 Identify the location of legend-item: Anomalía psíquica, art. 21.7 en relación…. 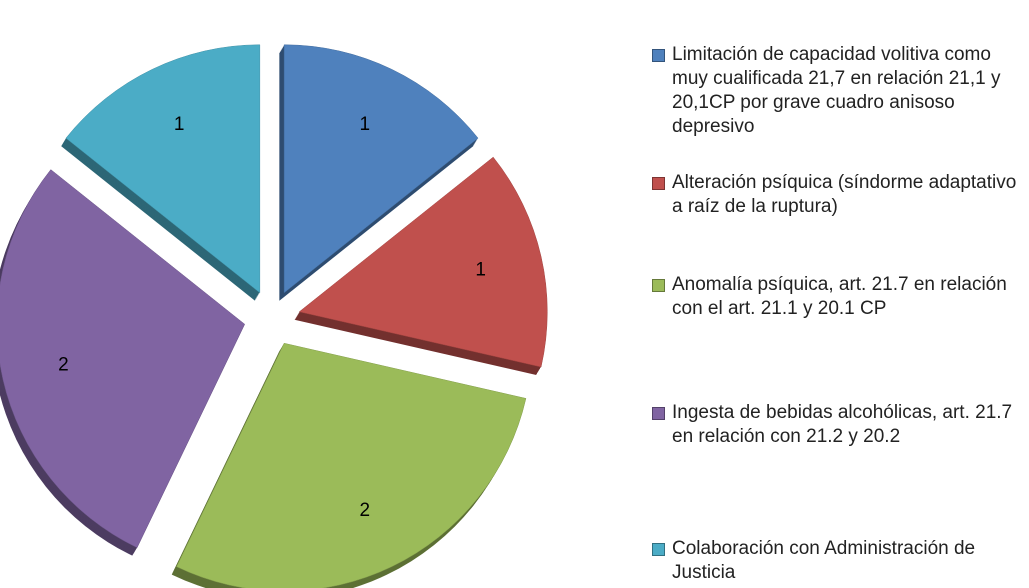
(837, 297).